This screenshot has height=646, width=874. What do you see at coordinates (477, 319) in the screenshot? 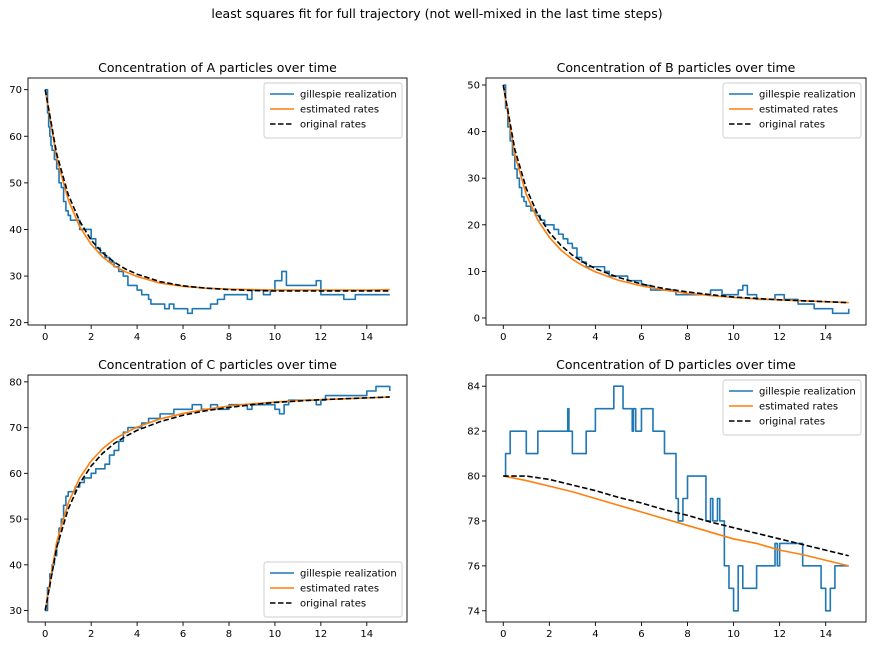
I see `y-tick-label: 0` at bounding box center [477, 319].